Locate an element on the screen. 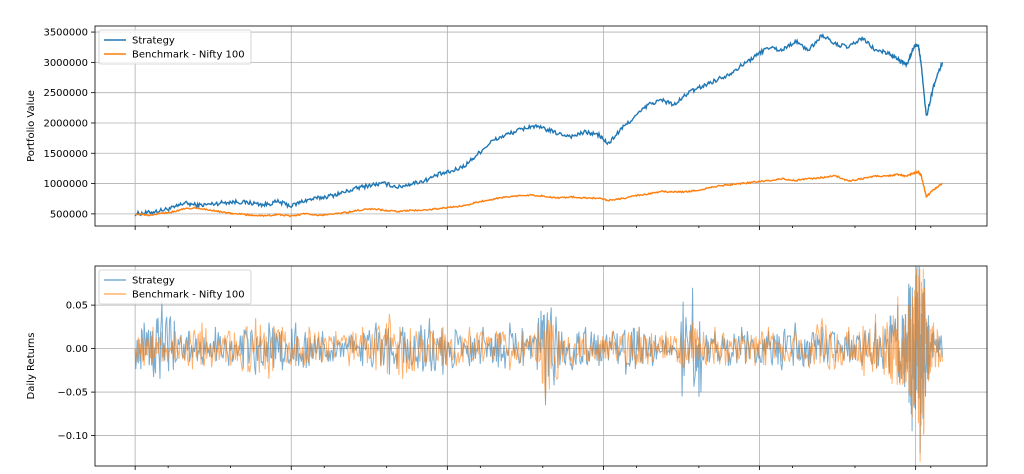 The height and width of the screenshot is (474, 1024). y-tick-label: −0.10 is located at coordinates (72, 436).